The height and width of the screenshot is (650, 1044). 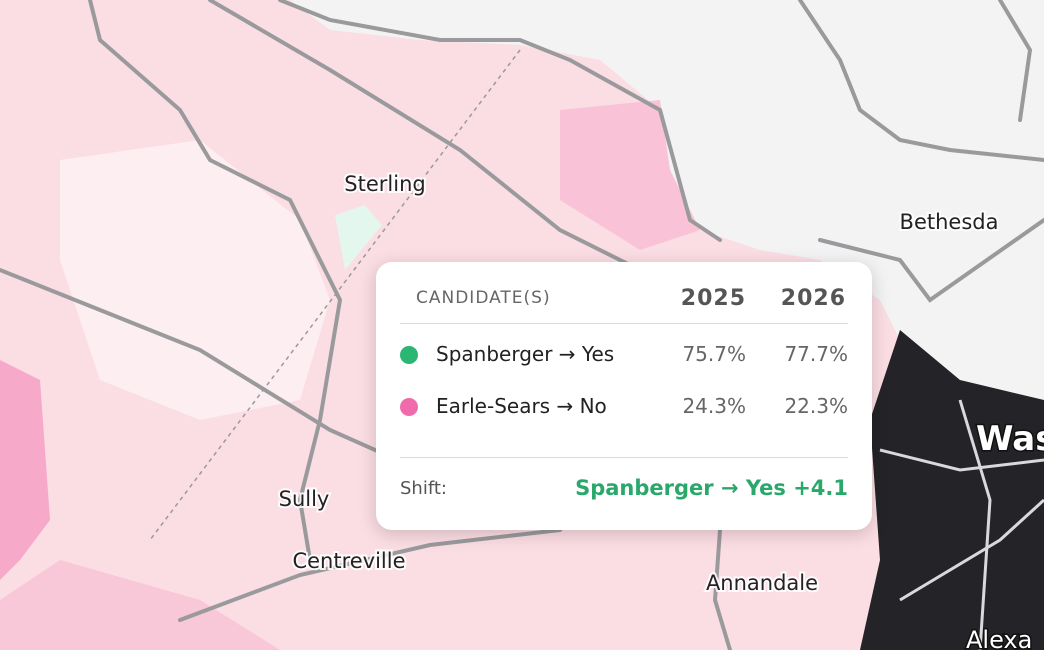 I want to click on header-label: CANDIDATE(S), so click(x=483, y=298).